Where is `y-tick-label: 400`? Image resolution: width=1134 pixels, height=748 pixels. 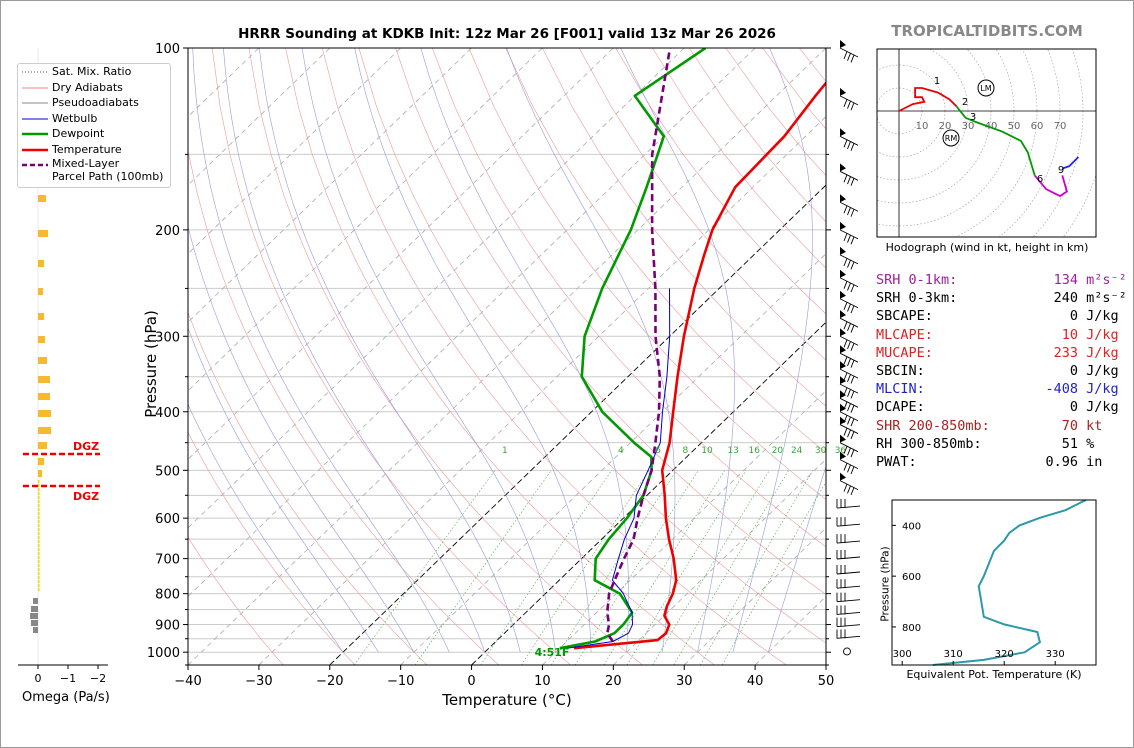 y-tick-label: 400 is located at coordinates (167, 413).